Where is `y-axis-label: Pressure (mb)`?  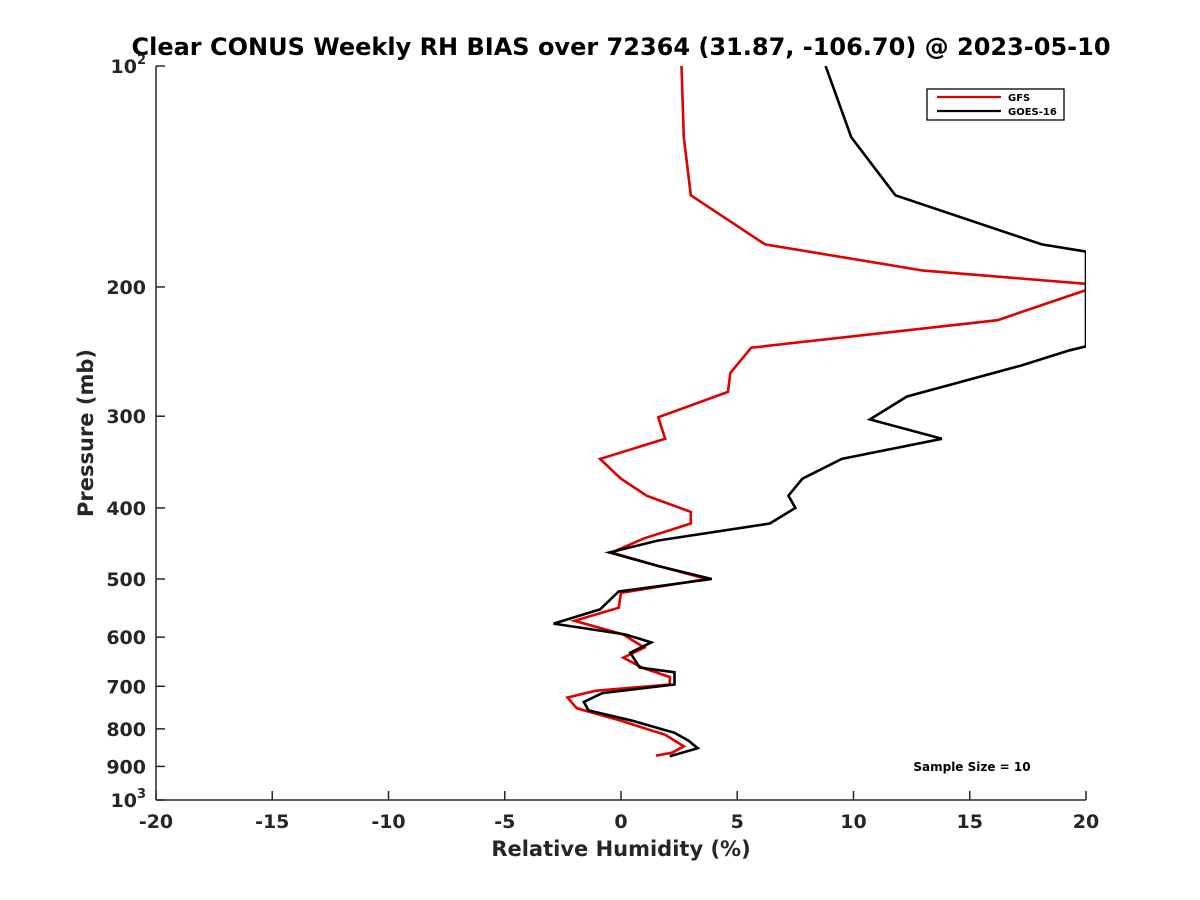 y-axis-label: Pressure (mb) is located at coordinates (86, 433).